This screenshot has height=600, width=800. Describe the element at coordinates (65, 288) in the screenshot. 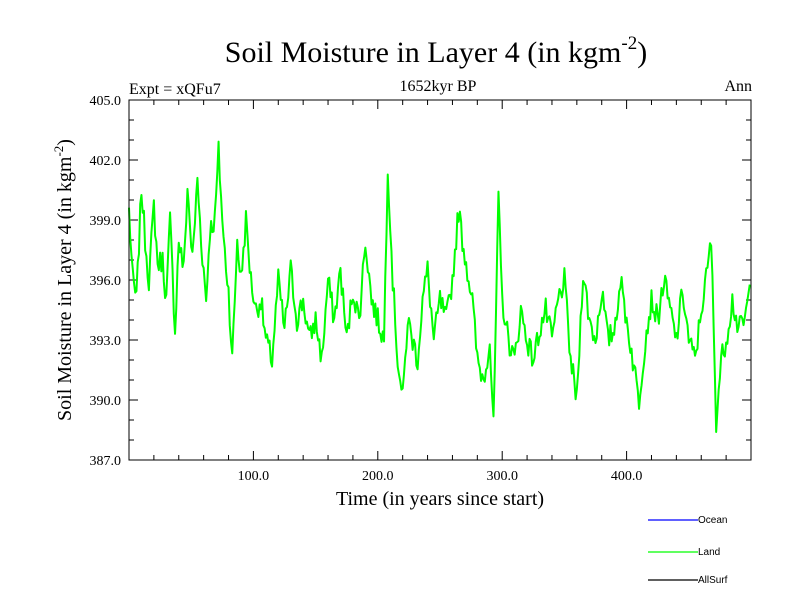

I see `y-axis-label-main: Soil Moisture in Layer 4 (in kgm` at that location.